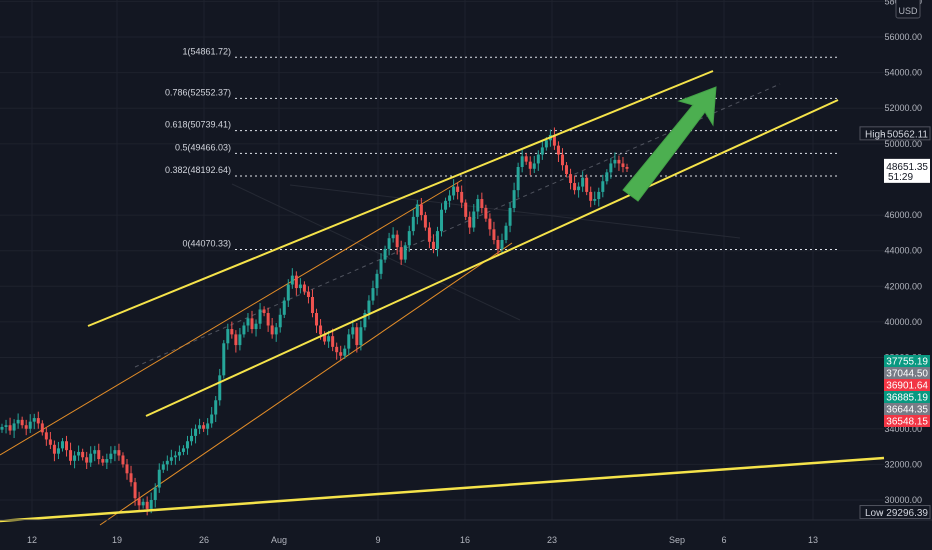 The width and height of the screenshot is (932, 550). Describe the element at coordinates (908, 9) in the screenshot. I see `currency-box: USD` at that location.